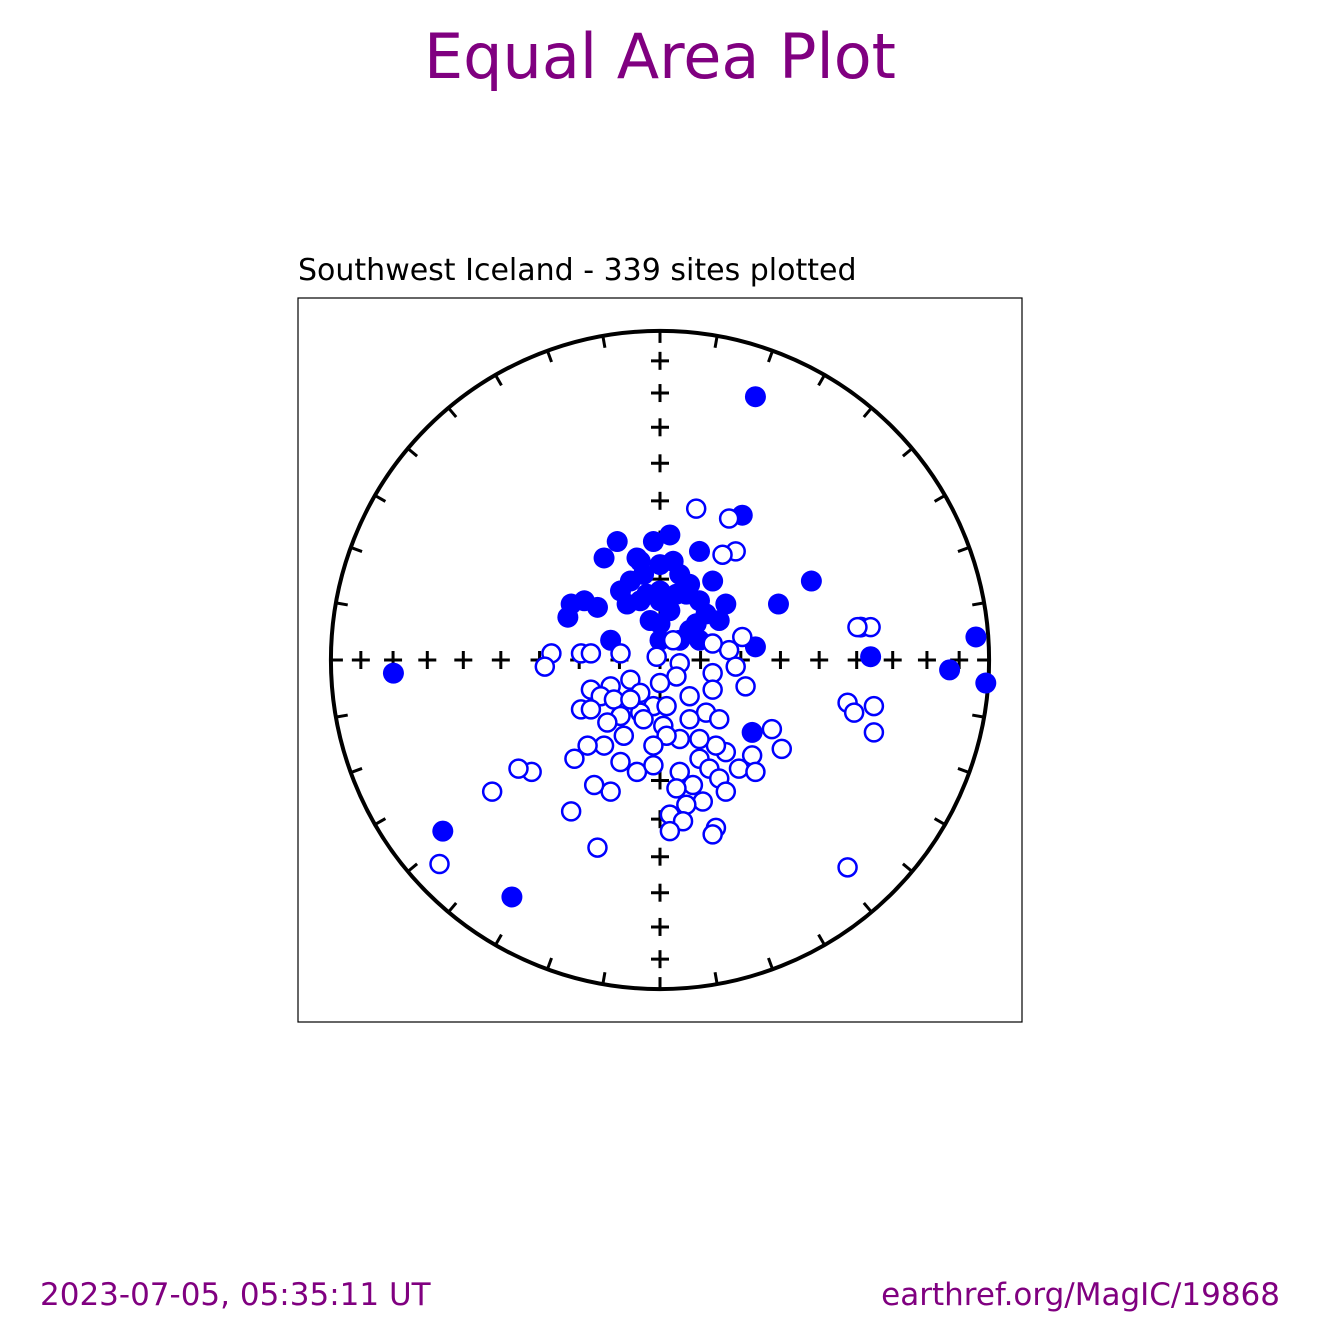  I want to click on footer-source: earthref.org/MagIC/19868, so click(1080, 1295).